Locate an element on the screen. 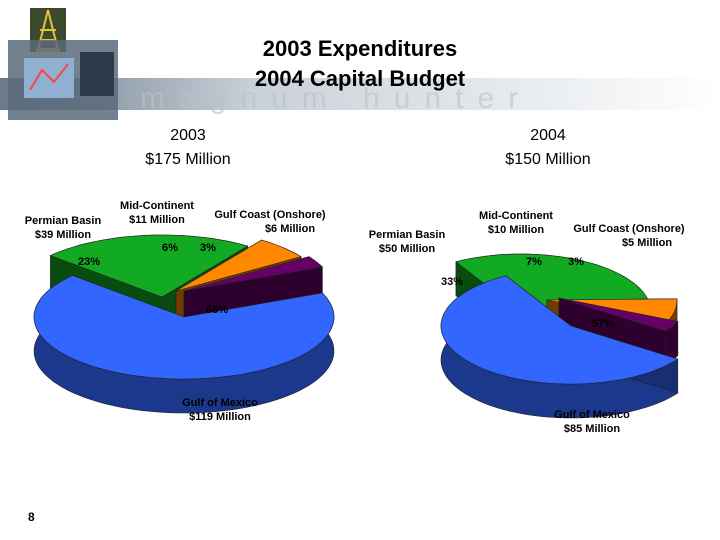 Image resolution: width=720 pixels, height=540 pixels. pie-2004-slice-gulf-of-mexico is located at coordinates (559, 347).